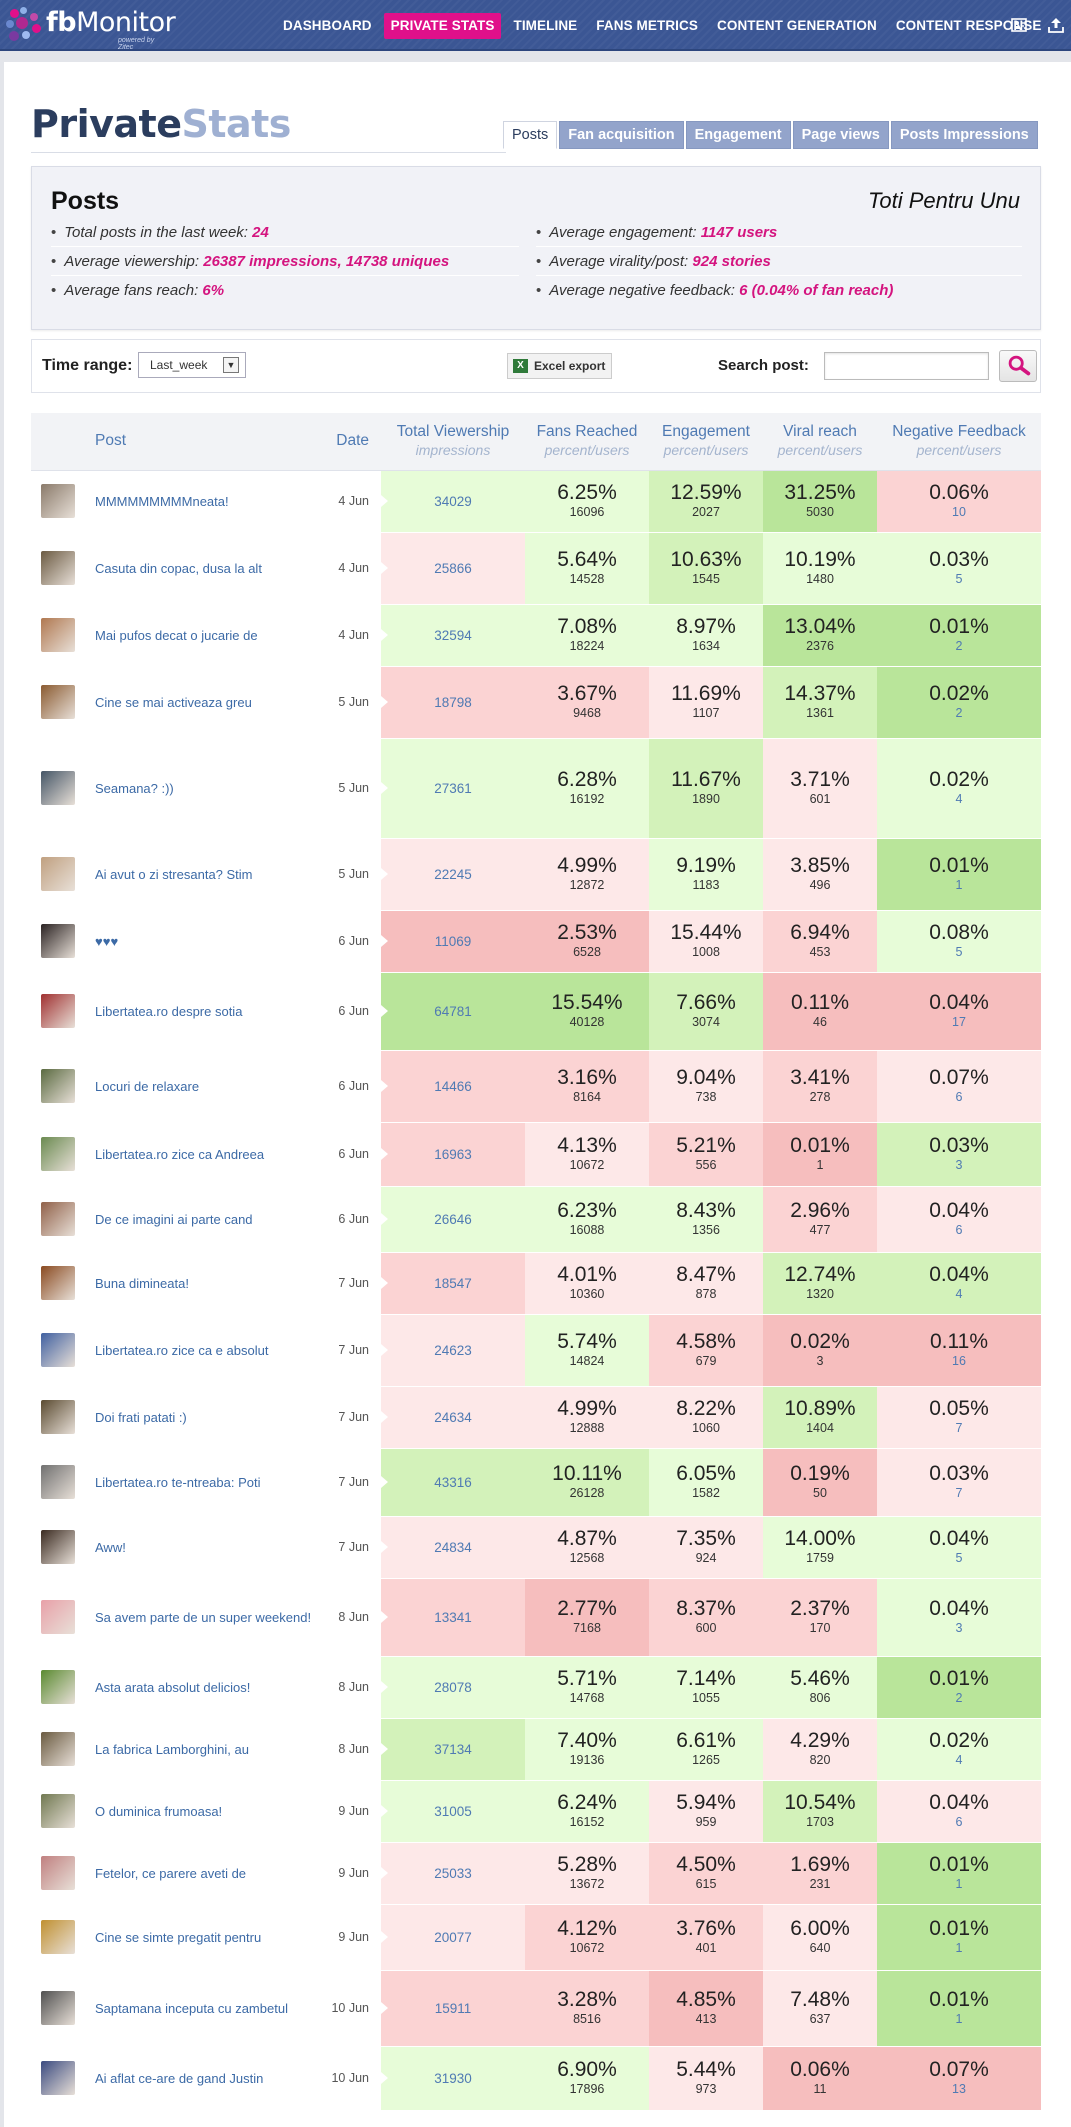 The height and width of the screenshot is (2127, 1071). Describe the element at coordinates (203, 1749) in the screenshot. I see `post-title-link: La fabrica Lamborghini, au` at that location.